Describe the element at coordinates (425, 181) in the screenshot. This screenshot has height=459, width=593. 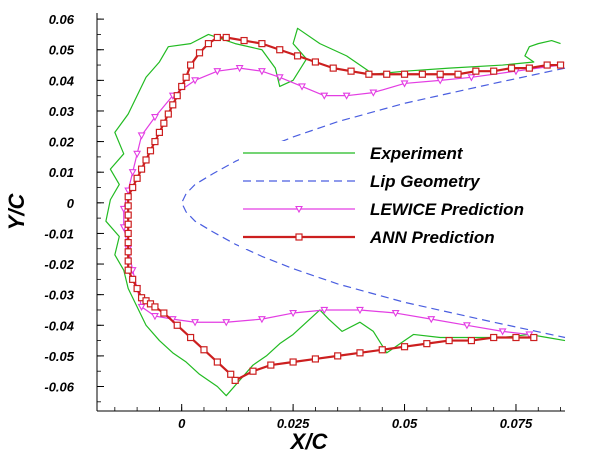
I see `legend-label: Lip Geometry` at that location.